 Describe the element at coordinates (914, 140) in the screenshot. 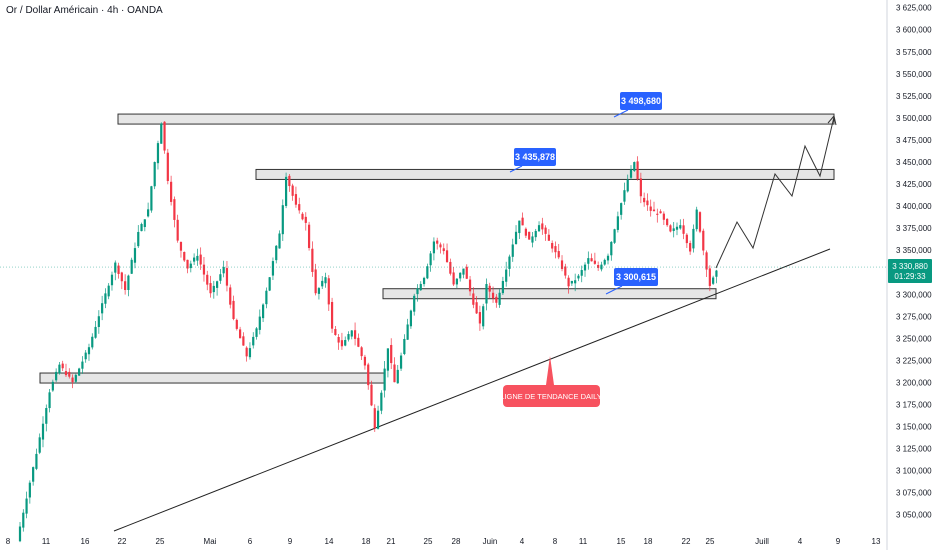

I see `price-tick-label: 3 475,000` at that location.